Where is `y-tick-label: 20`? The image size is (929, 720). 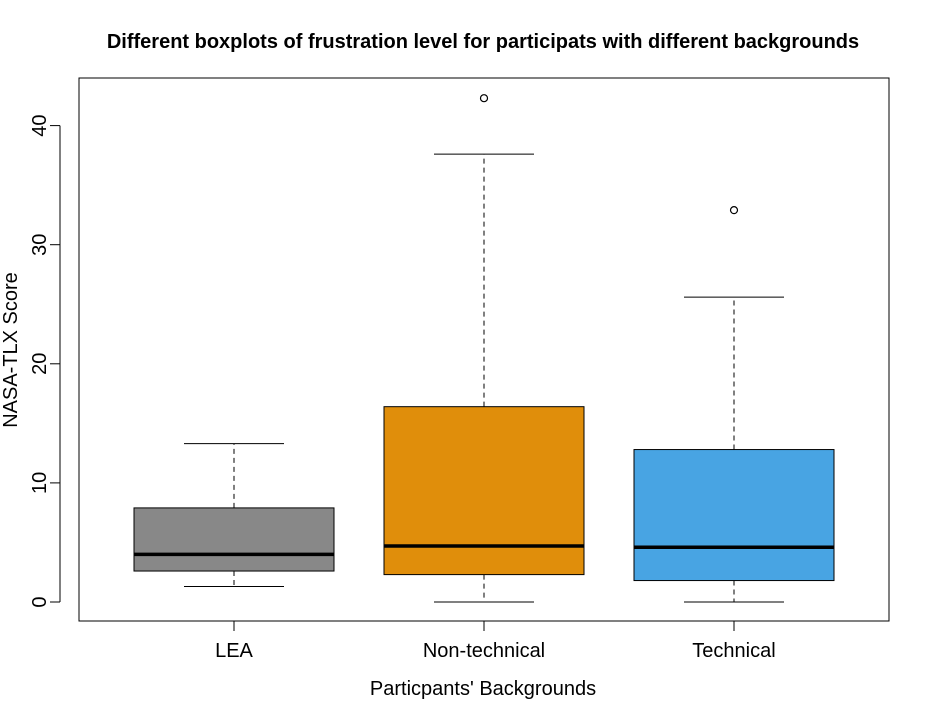 y-tick-label: 20 is located at coordinates (40, 364).